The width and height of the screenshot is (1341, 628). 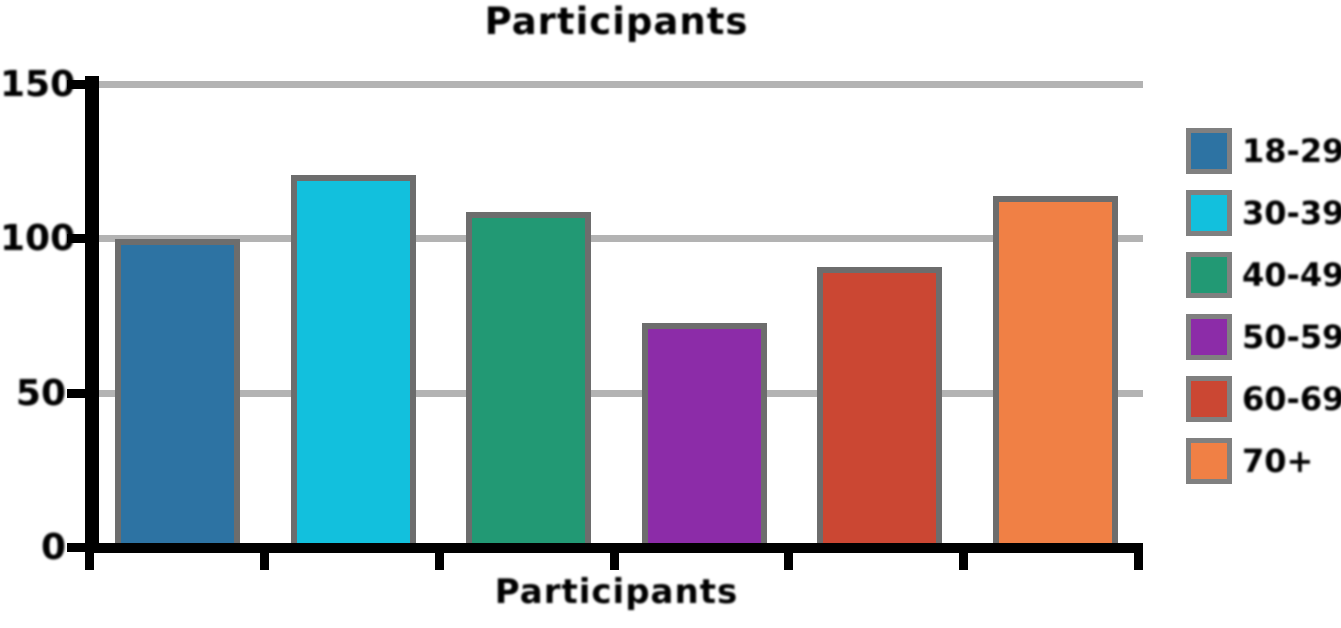 I want to click on legend-item-18-29: 18-29, so click(x=1263, y=151).